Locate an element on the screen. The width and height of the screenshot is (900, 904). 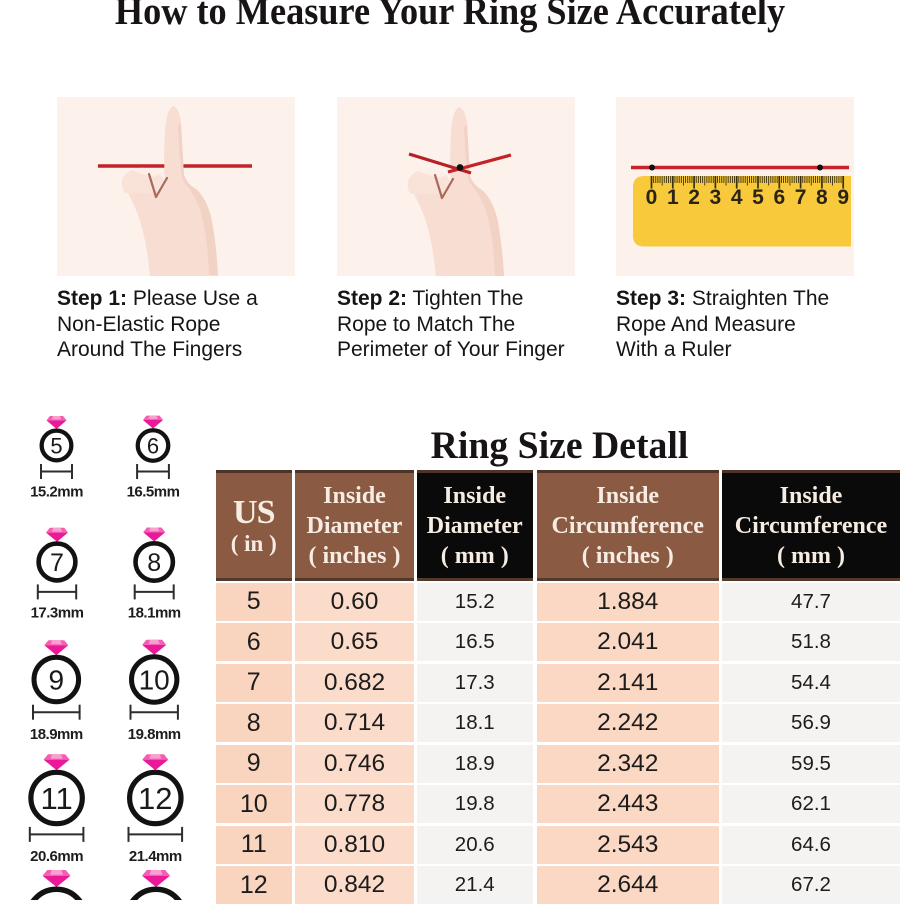
svg-text: 15.2mm is located at coordinates (56, 492).